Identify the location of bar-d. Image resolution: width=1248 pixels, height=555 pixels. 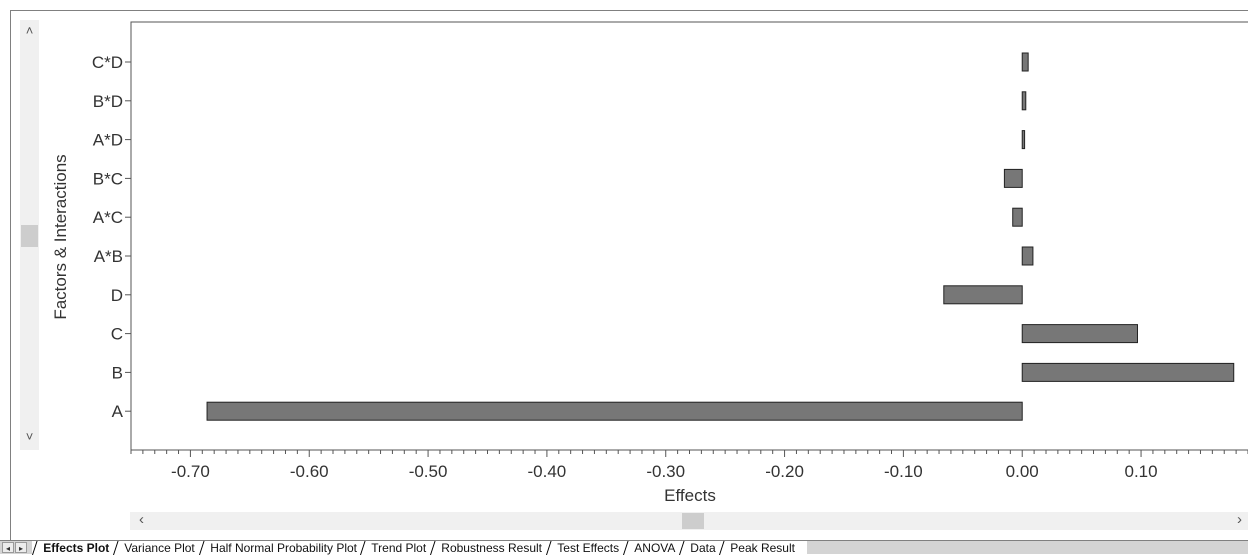
(983, 295).